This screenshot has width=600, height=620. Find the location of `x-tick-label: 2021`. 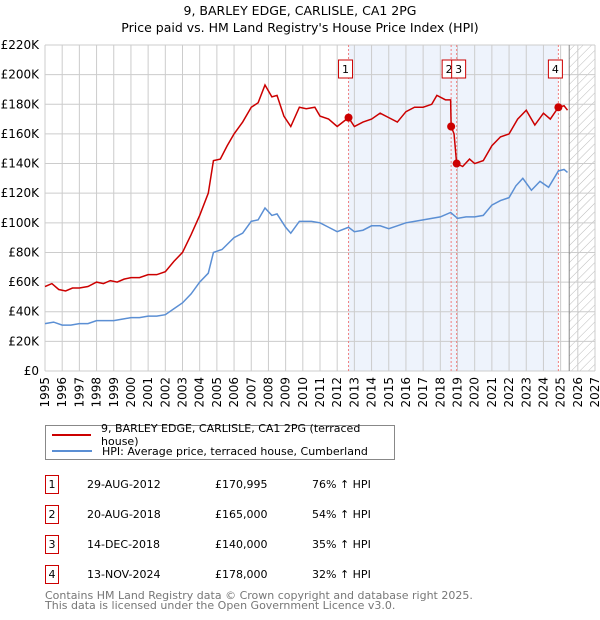

x-tick-label: 2021 is located at coordinates (492, 392).